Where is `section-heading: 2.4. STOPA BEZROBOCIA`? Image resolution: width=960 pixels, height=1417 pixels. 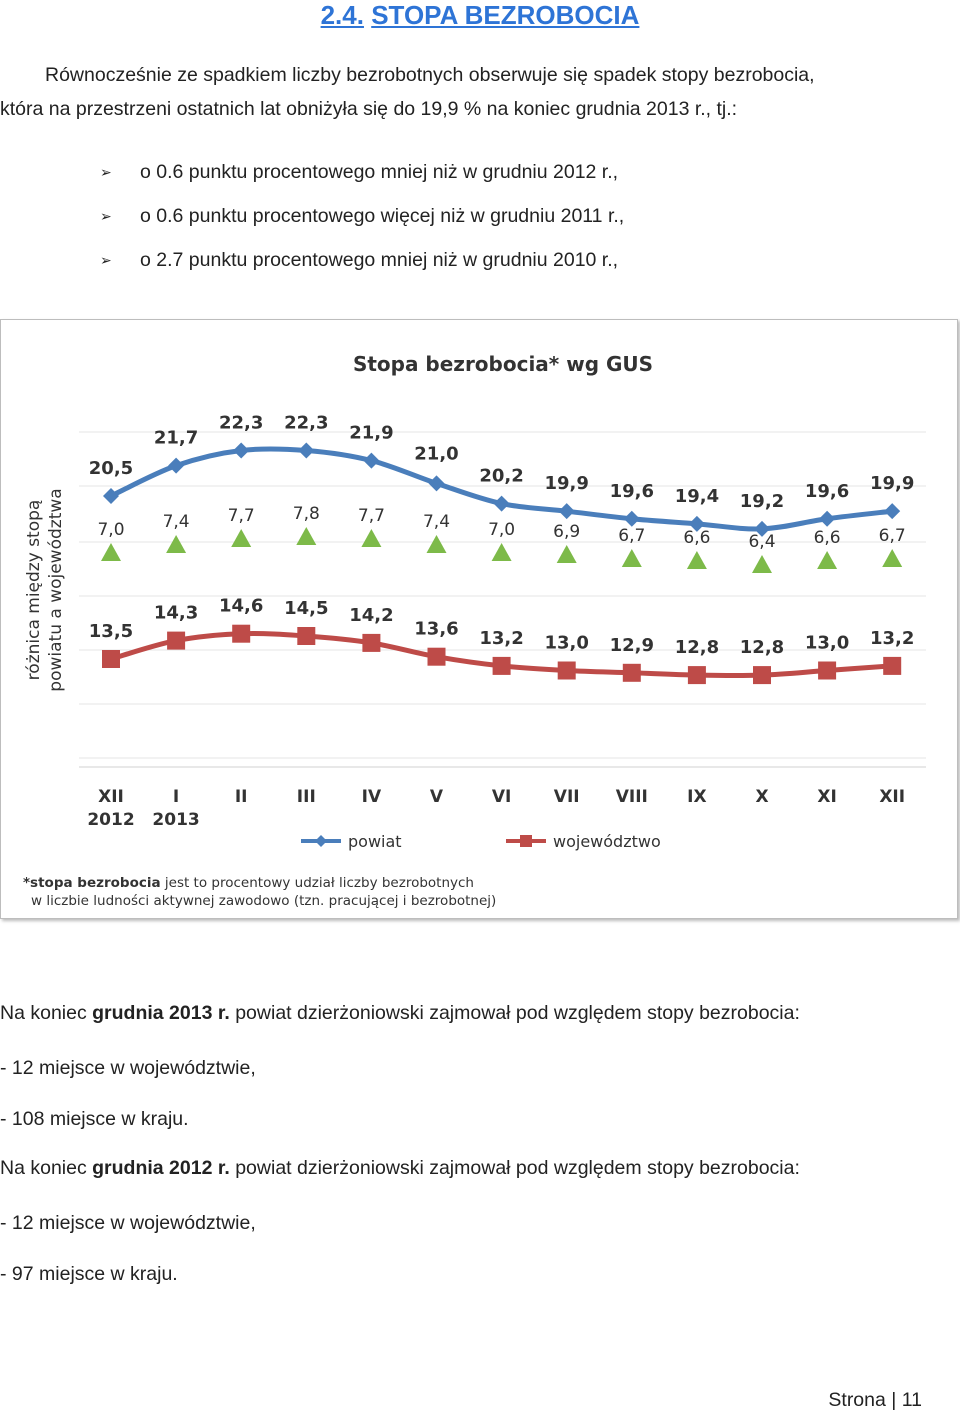 section-heading: 2.4. STOPA BEZROBOCIA is located at coordinates (480, 15).